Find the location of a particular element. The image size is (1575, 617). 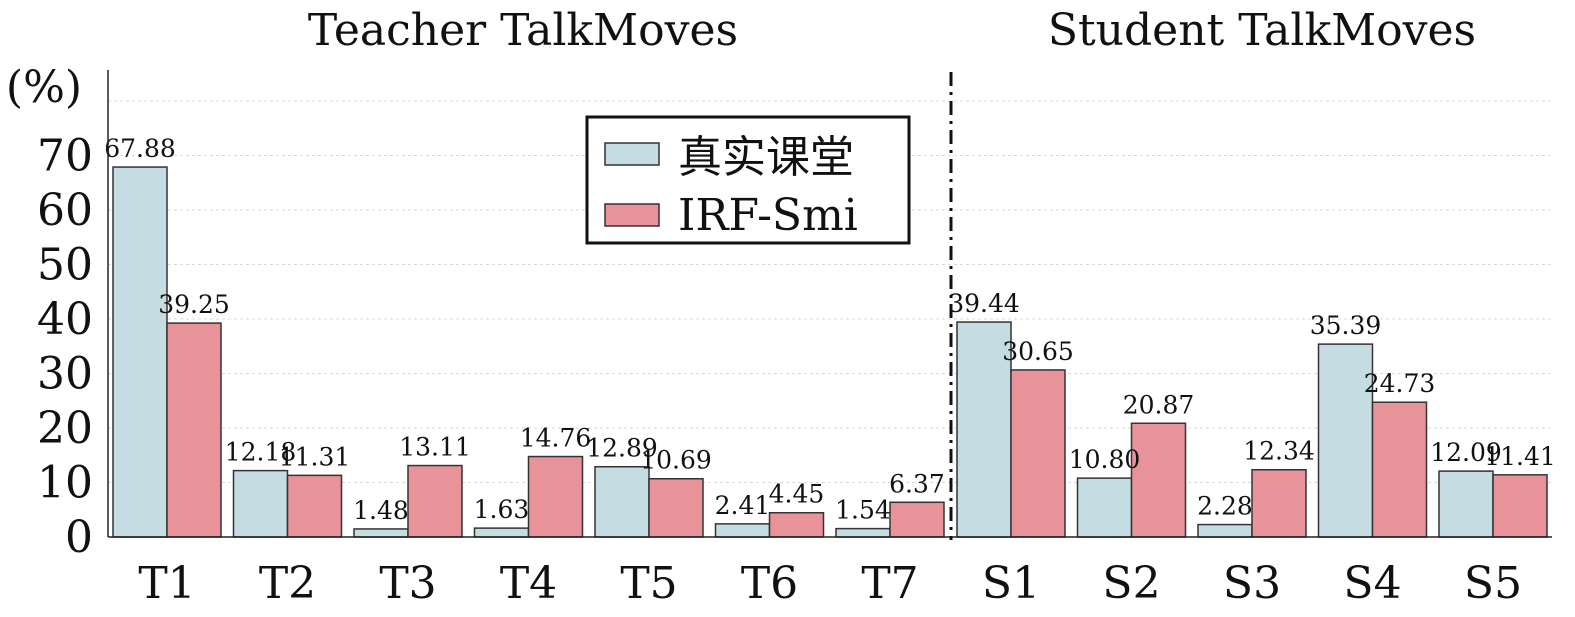

y-tick-label: 40 is located at coordinates (65, 319).